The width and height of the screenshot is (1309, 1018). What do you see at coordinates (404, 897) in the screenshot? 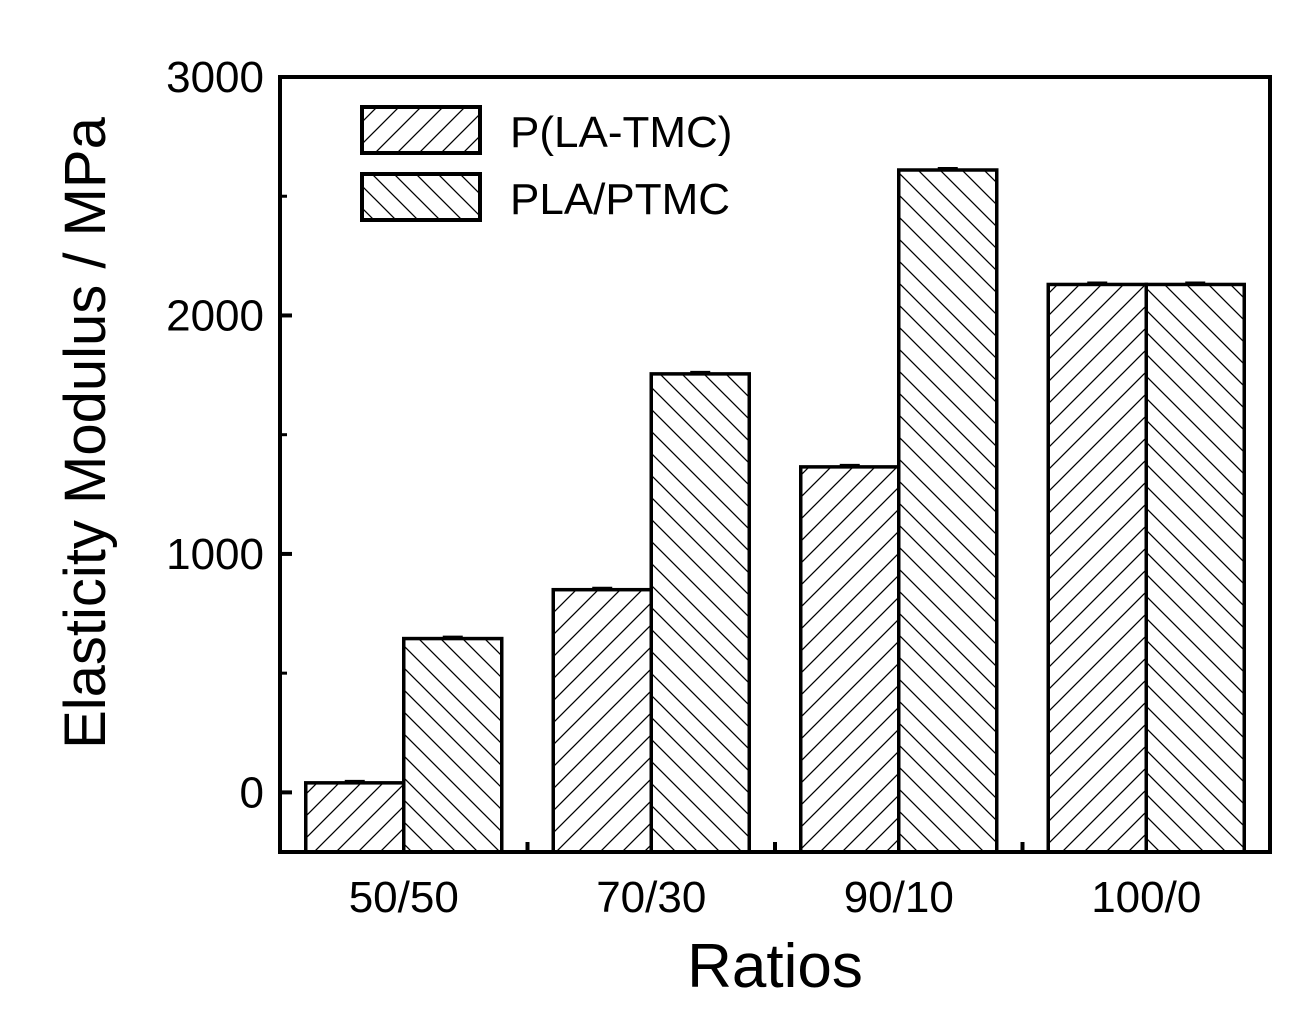
I see `x-tick-label: 50/50` at bounding box center [404, 897].